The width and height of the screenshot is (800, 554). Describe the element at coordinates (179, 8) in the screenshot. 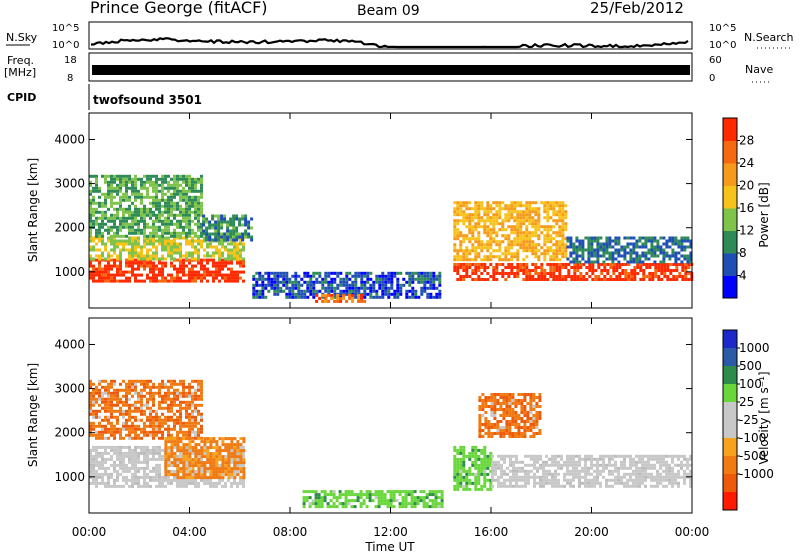

I see `station-title: Prince George (fitACF)` at that location.